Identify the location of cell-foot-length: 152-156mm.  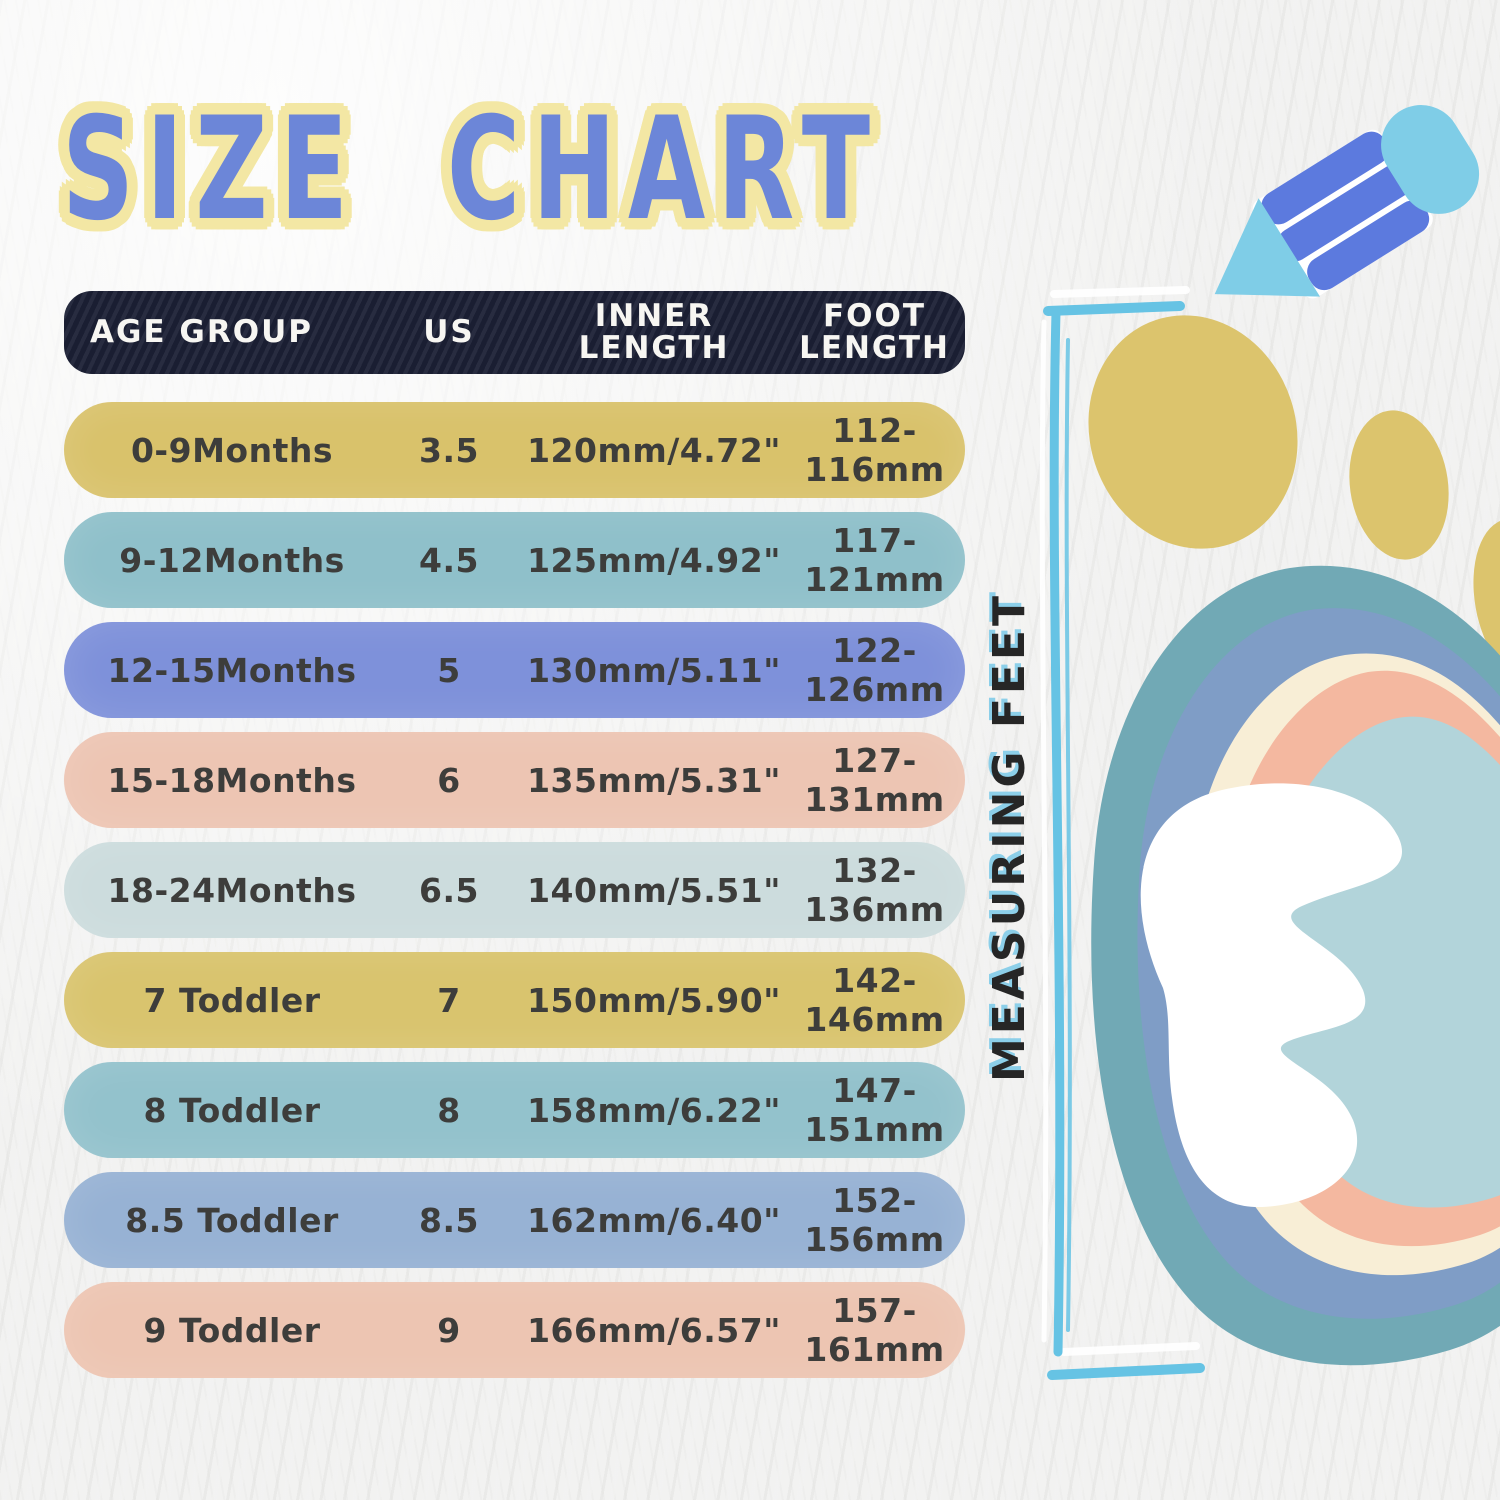
(874, 1220).